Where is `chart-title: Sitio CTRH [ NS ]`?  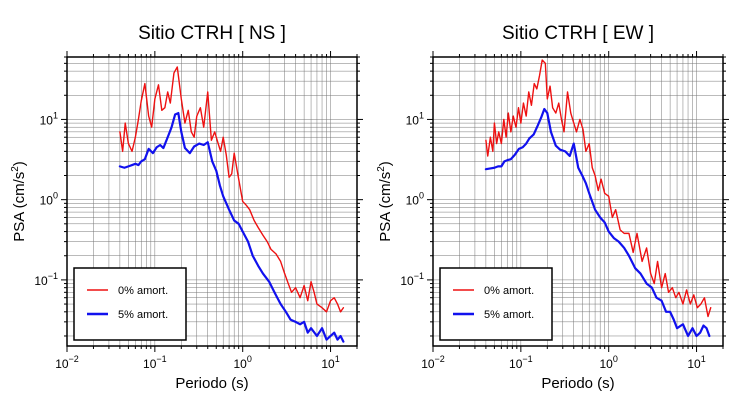
chart-title: Sitio CTRH [ NS ] is located at coordinates (212, 33).